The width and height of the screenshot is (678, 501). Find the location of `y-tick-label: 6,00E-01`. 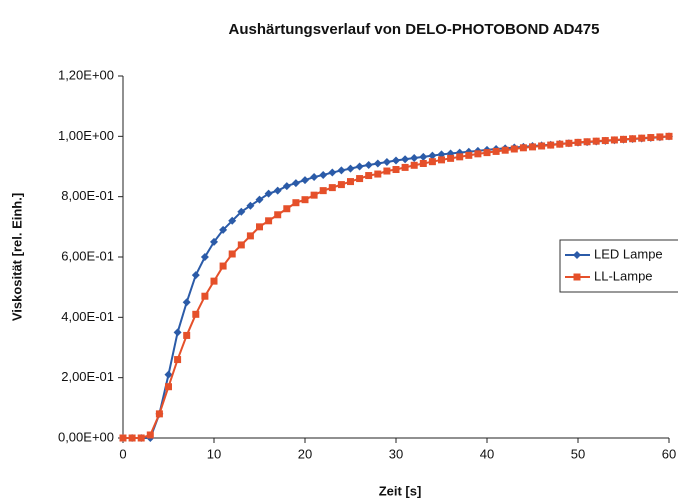

y-tick-label: 6,00E-01 is located at coordinates (87, 255).